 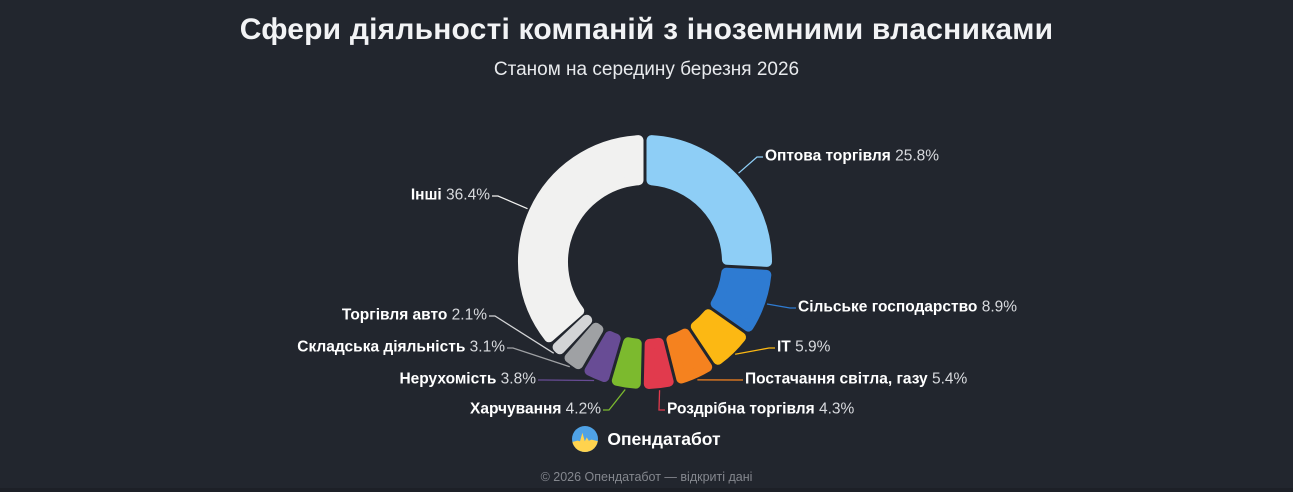 I want to click on slice-label-percent: 4.2%, so click(x=581, y=409).